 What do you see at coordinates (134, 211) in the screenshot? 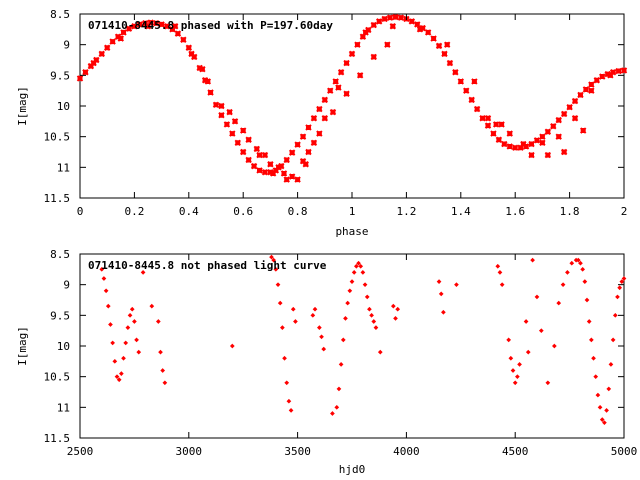
I see `x-tick-label: 0.2` at bounding box center [134, 211].